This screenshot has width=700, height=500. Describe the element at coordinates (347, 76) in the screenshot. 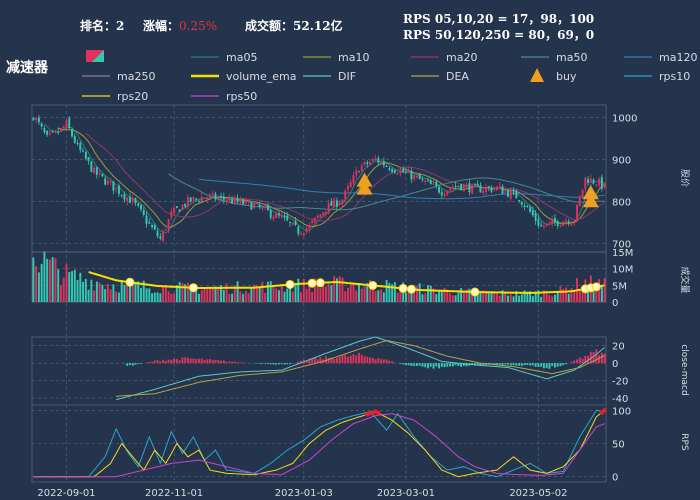

I see `legend-DIF-label: DIF` at that location.